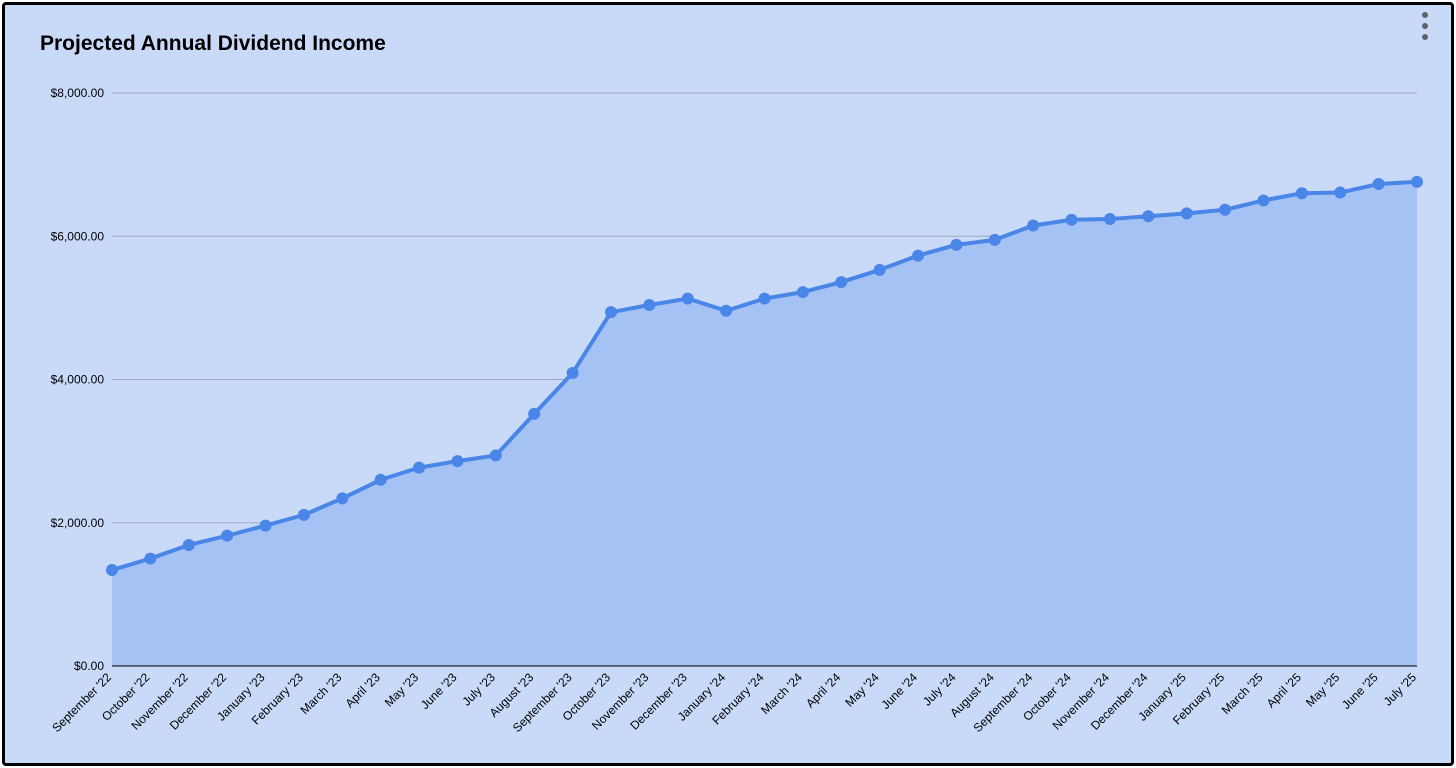 The width and height of the screenshot is (1456, 768). Describe the element at coordinates (439, 691) in the screenshot. I see `x-tick-label: June '23` at that location.